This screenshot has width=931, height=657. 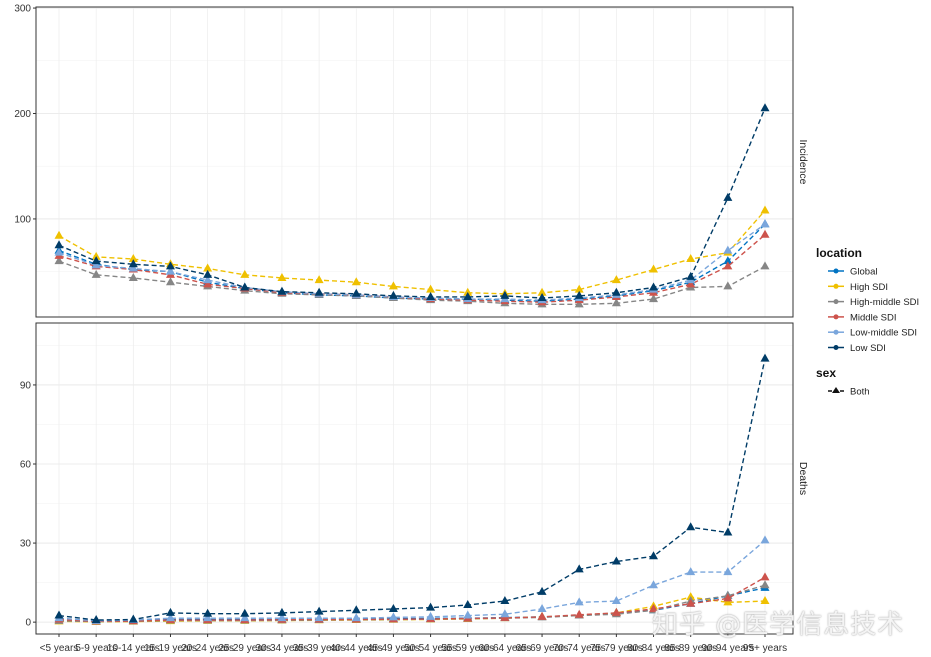 I want to click on x-tick-label: 95+ years, so click(x=765, y=648).